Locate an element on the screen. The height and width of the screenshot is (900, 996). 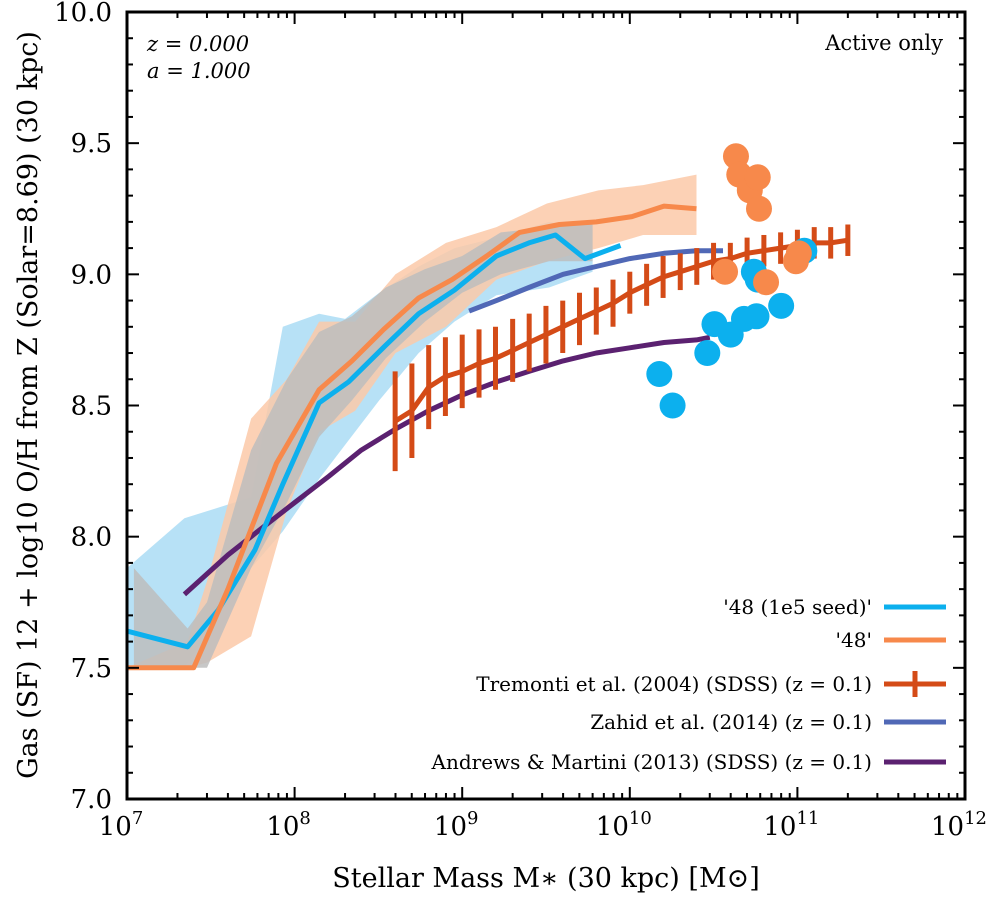
y-tick-label: 7.5 is located at coordinates (91, 669).